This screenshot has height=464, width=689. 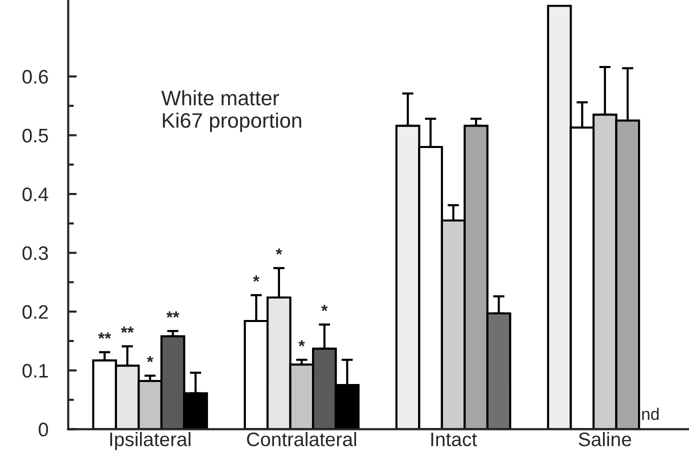 What do you see at coordinates (231, 111) in the screenshot?
I see `annotation: White matter Ki67 proportion` at bounding box center [231, 111].